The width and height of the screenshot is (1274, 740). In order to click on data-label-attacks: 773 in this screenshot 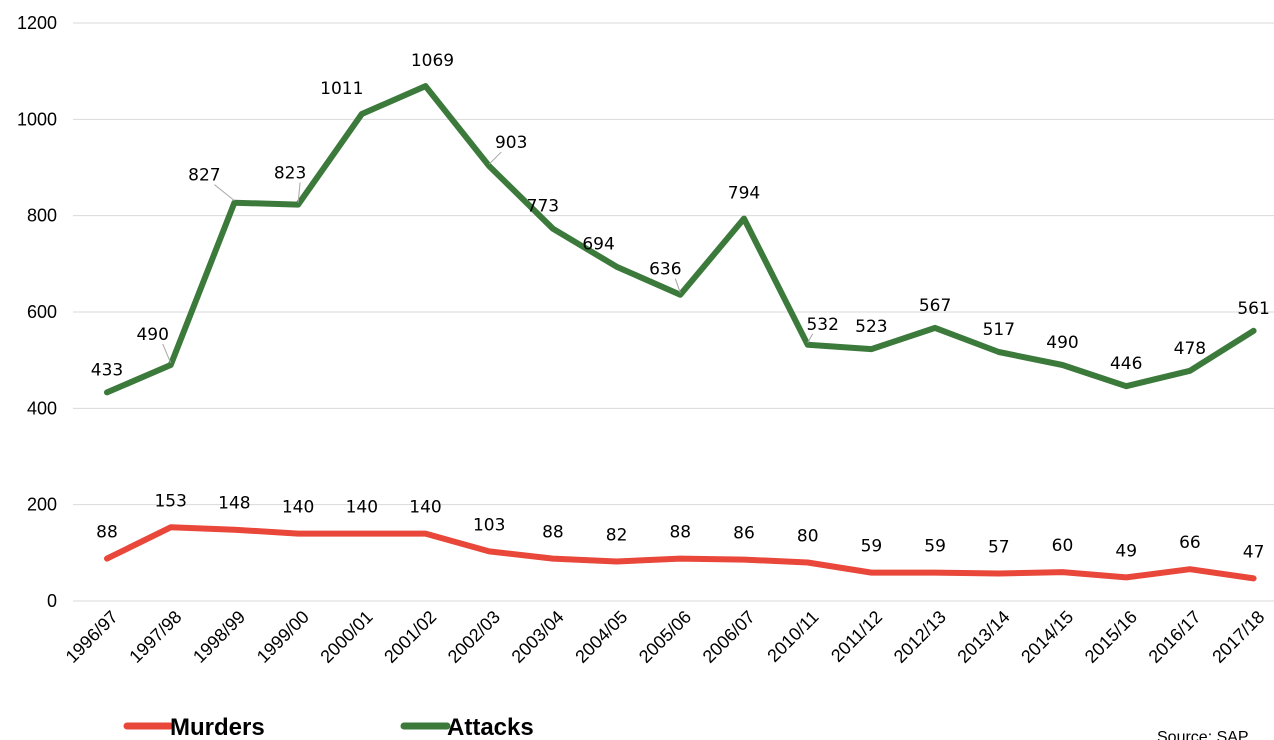, I will do `click(543, 207)`.